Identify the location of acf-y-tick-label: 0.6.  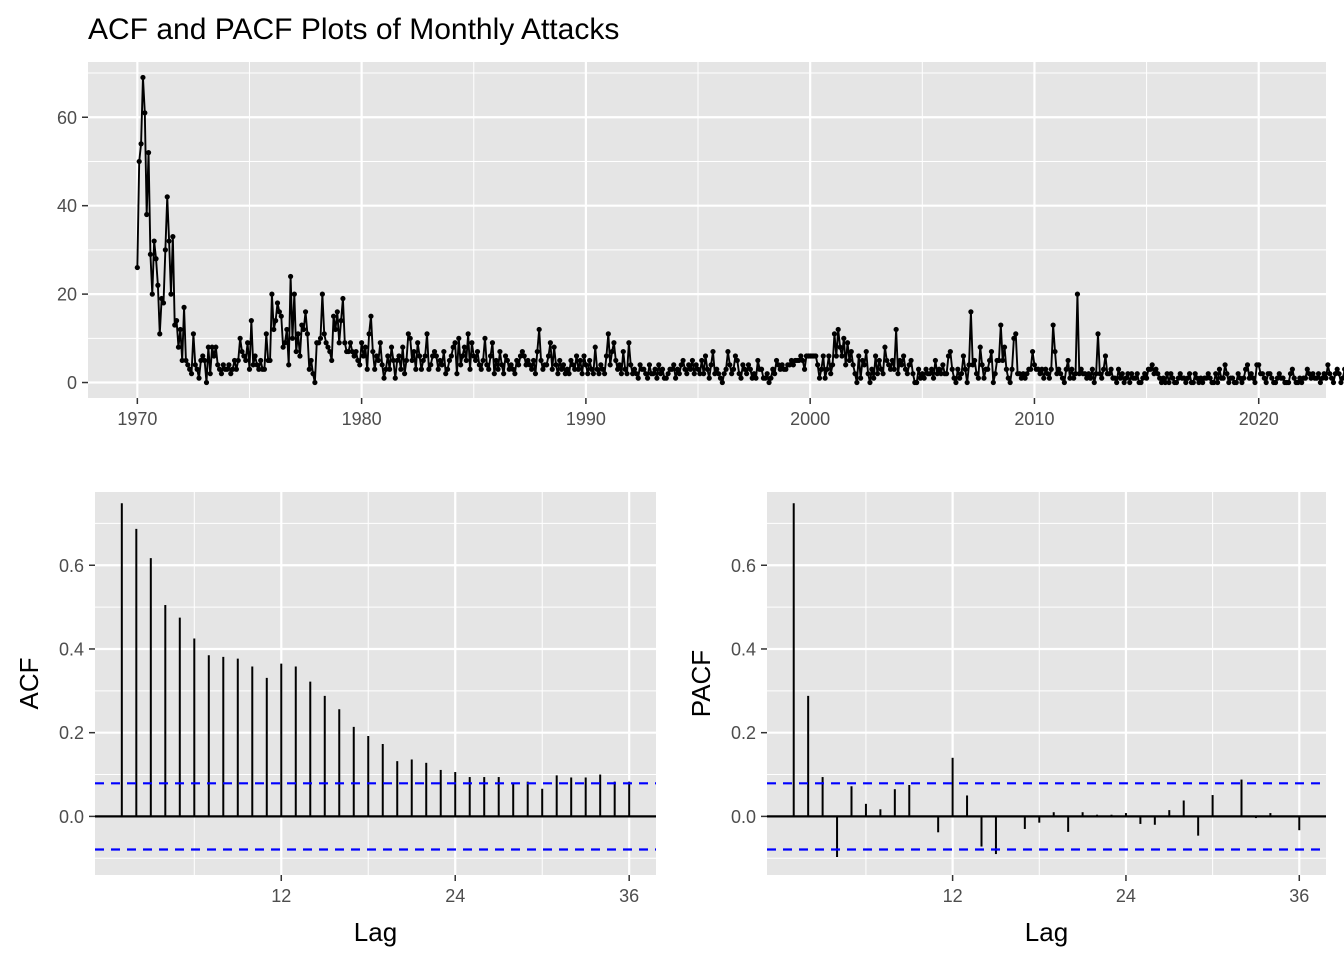
(71, 566).